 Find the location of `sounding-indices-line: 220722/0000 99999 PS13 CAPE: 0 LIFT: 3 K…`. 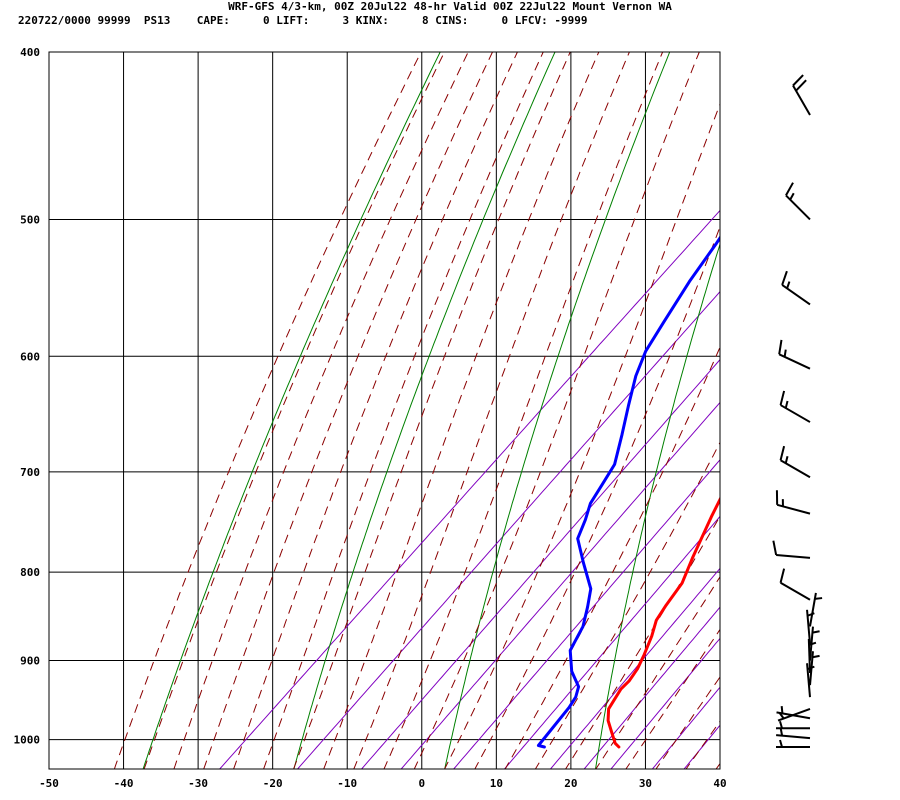

sounding-indices-line: 220722/0000 99999 PS13 CAPE: 0 LIFT: 3 K… is located at coordinates (303, 20).